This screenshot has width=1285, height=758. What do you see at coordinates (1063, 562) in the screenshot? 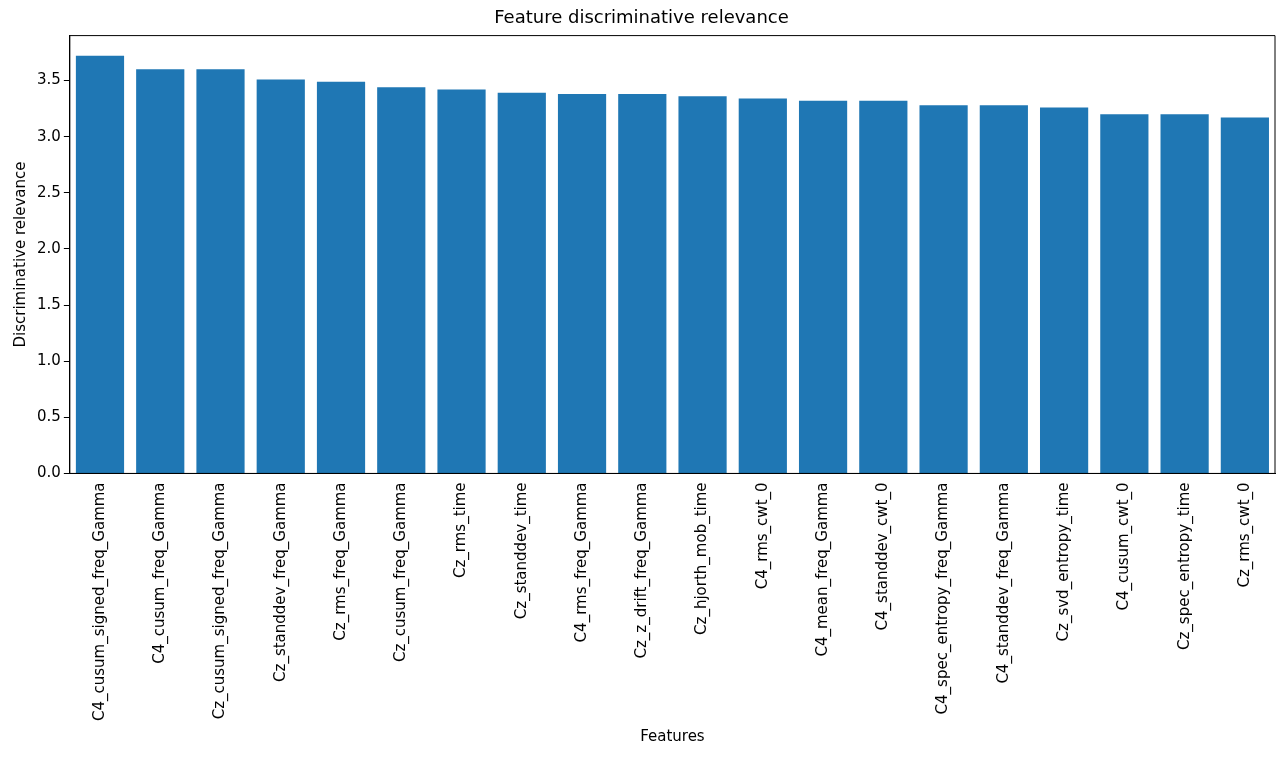
I see `x-tick-label: Cz_svd_entropy_time` at bounding box center [1063, 562].